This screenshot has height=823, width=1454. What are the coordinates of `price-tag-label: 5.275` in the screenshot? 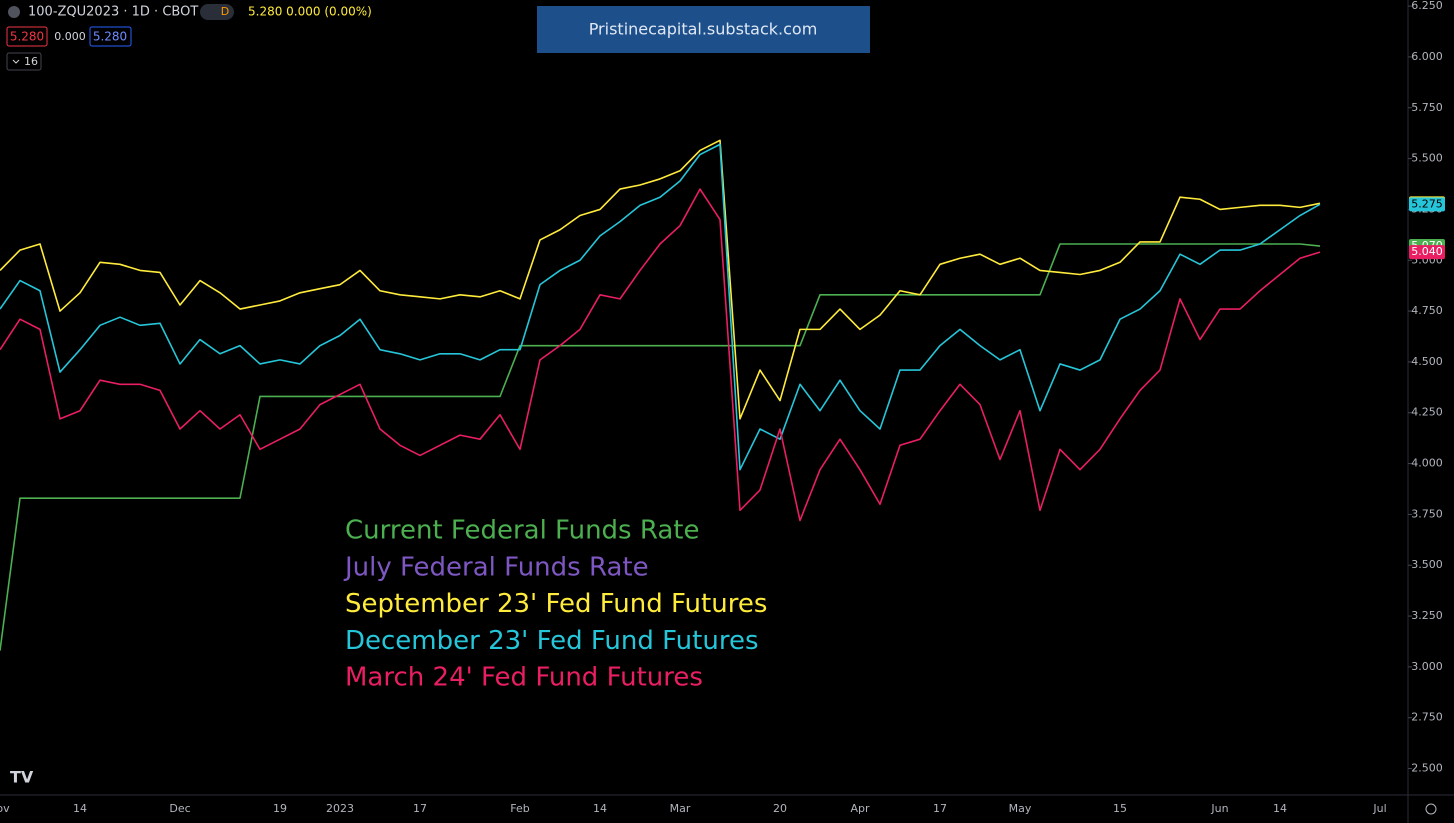 It's located at (1427, 203).